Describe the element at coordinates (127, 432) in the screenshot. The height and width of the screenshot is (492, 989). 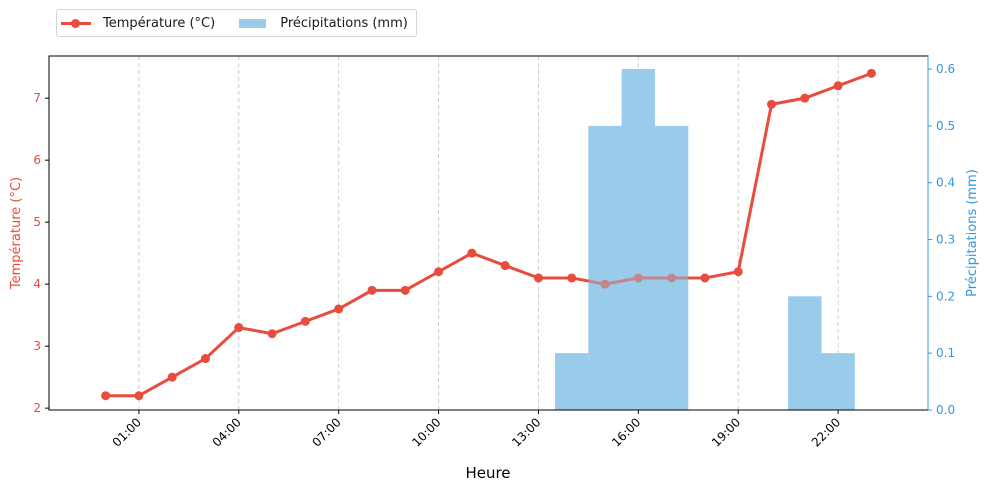
I see `x-tick-label: 01:00` at that location.